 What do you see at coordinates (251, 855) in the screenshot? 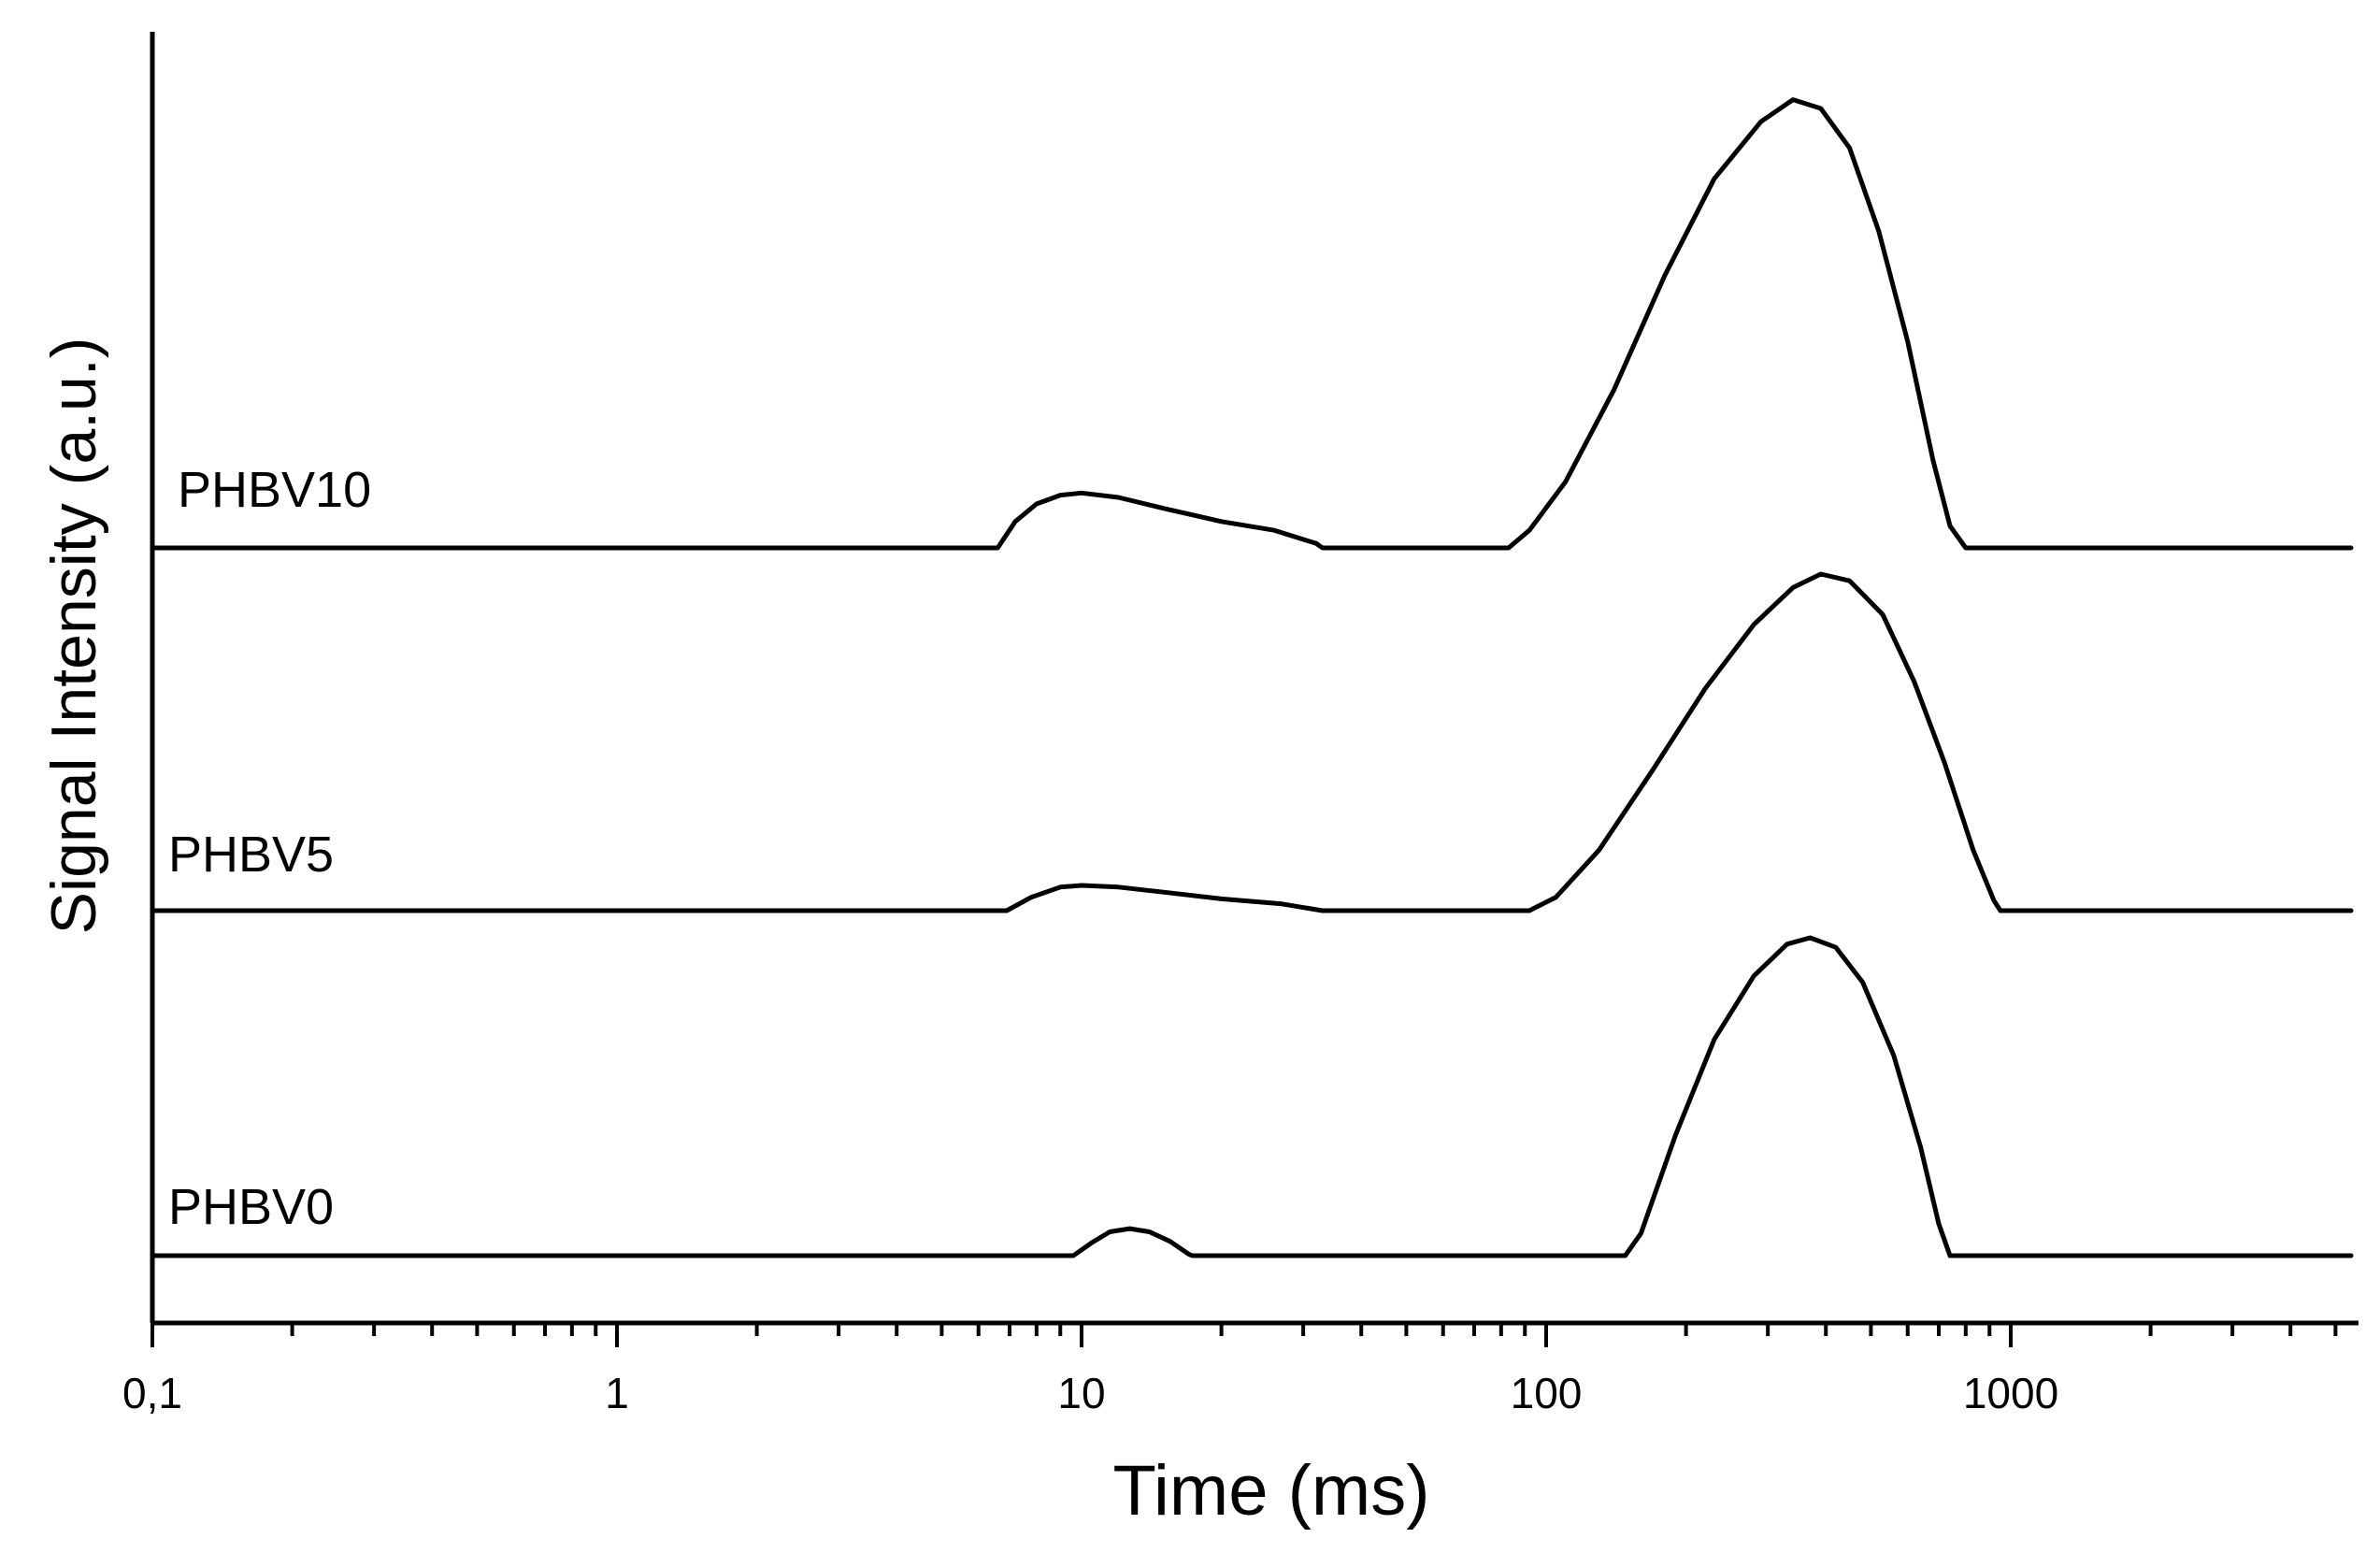
I see `series-label-phbv5: PHBV5` at bounding box center [251, 855].